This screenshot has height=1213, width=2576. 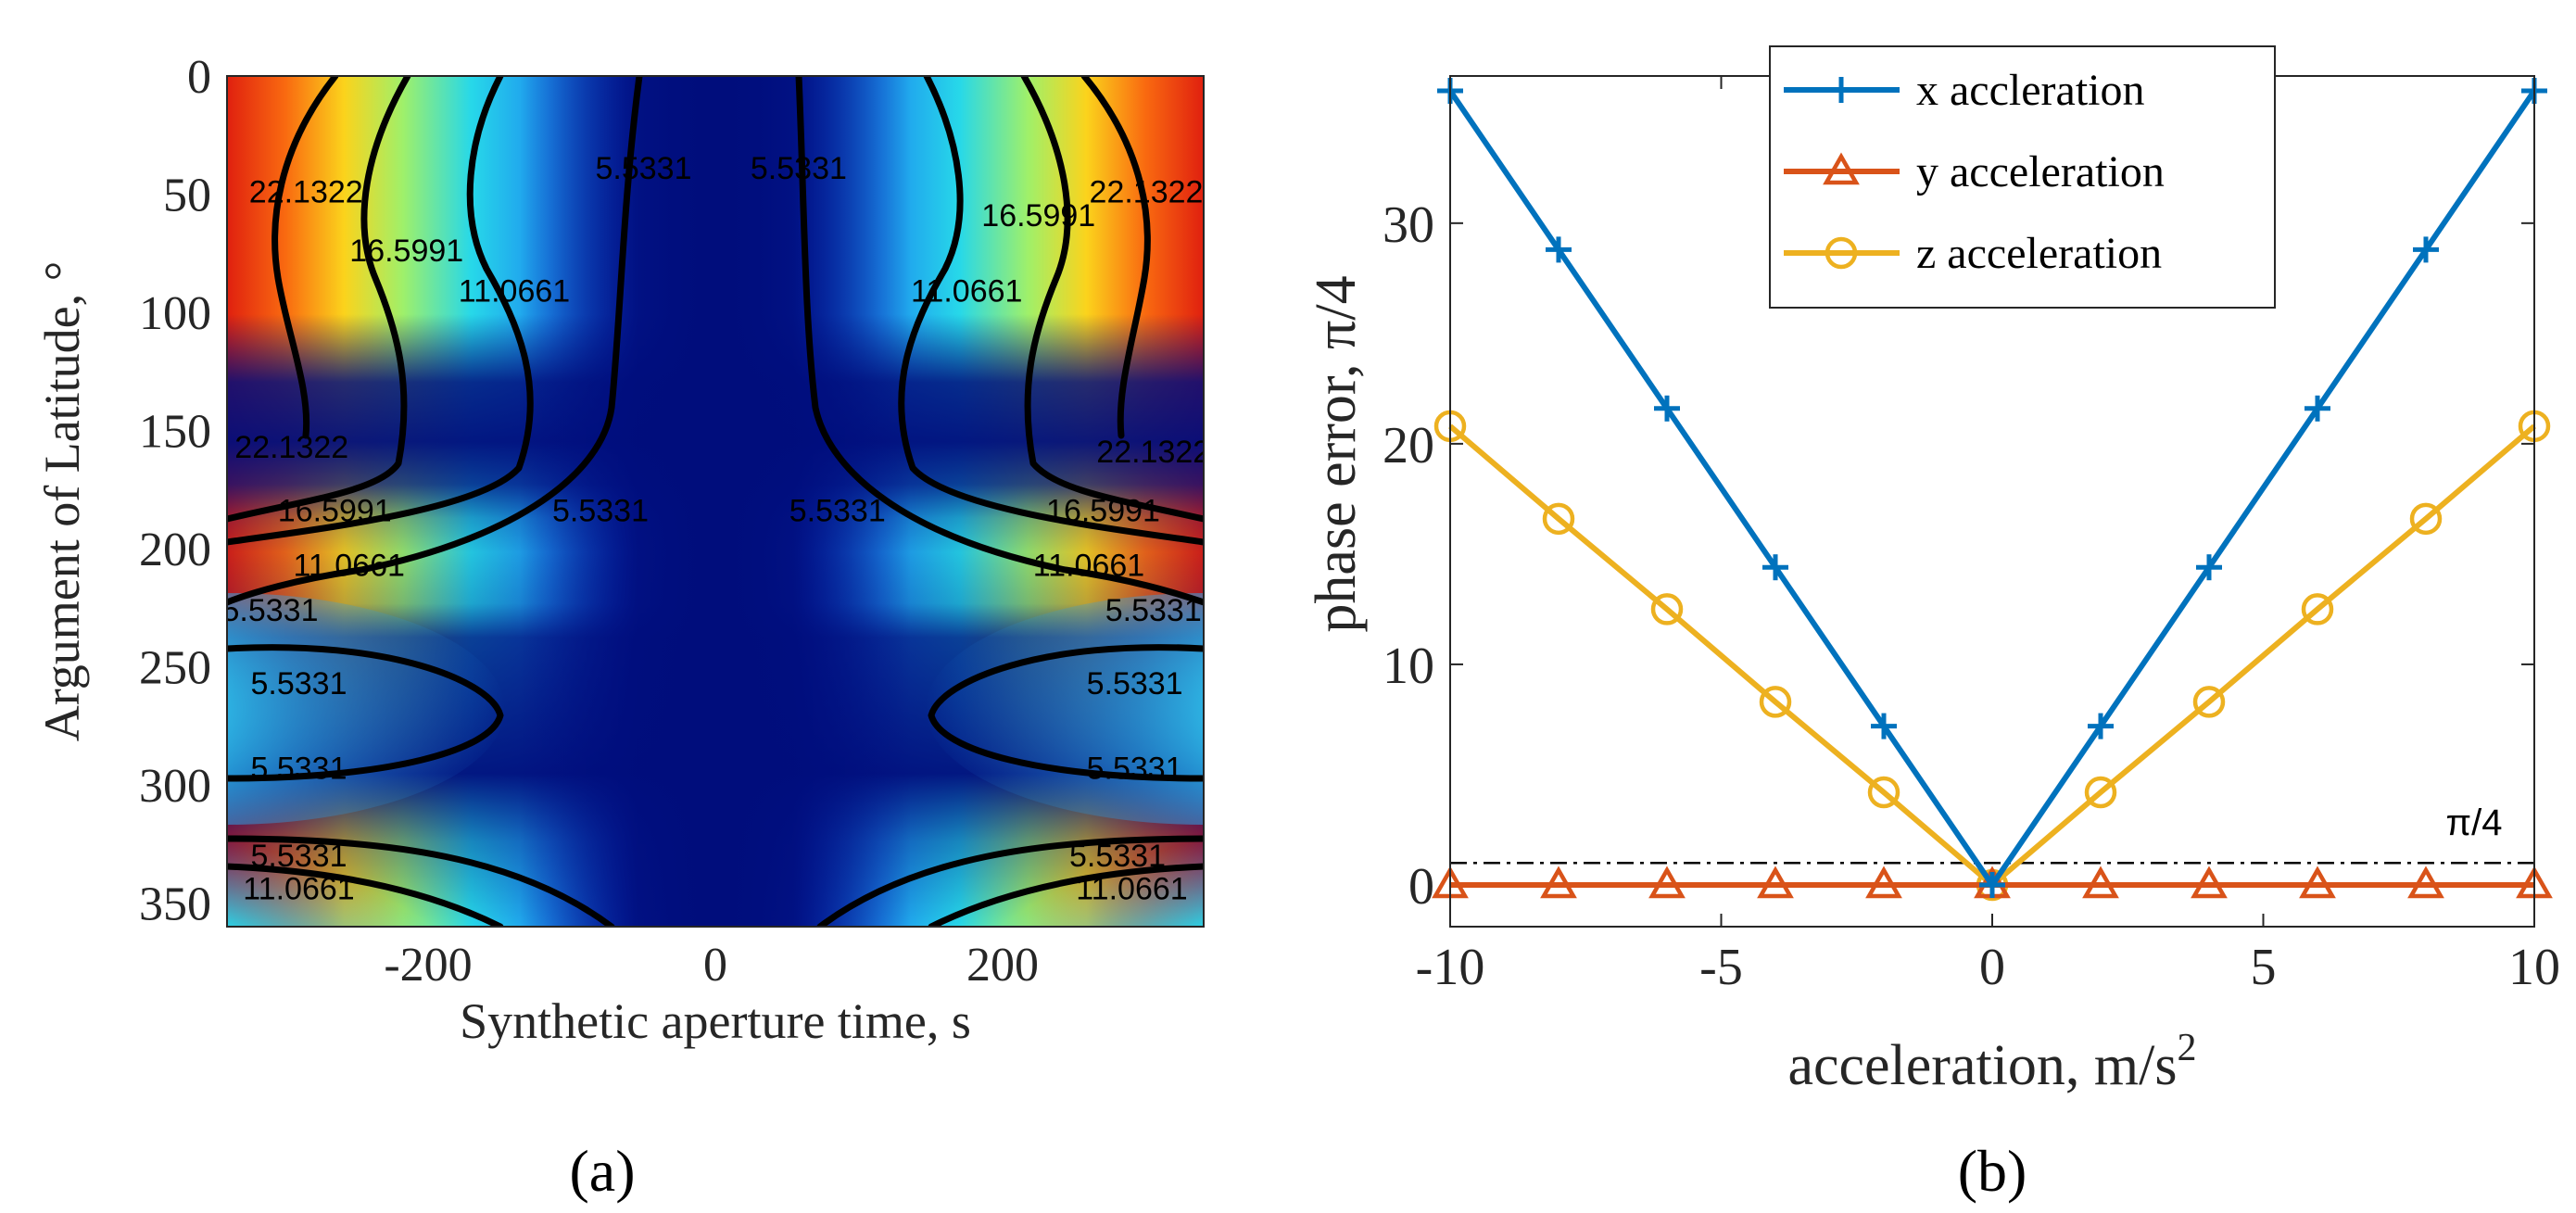 I want to click on contour-5-left-bottom, so click(x=421, y=881).